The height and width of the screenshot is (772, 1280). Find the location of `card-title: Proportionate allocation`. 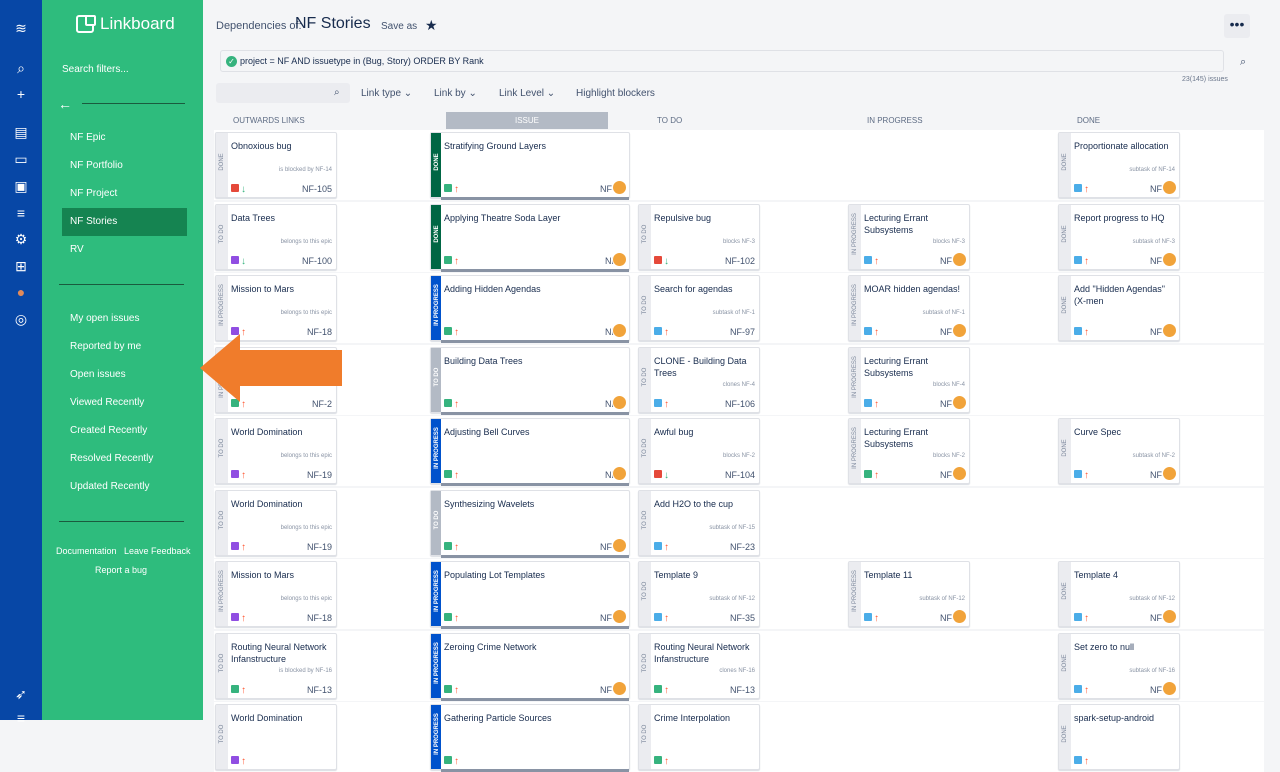

card-title: Proportionate allocation is located at coordinates (1121, 146).